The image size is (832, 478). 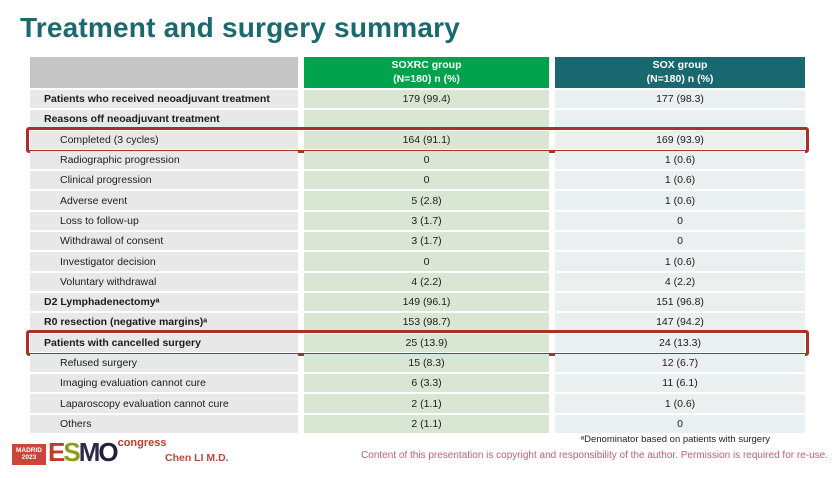 What do you see at coordinates (680, 119) in the screenshot?
I see `sox-value-cell` at bounding box center [680, 119].